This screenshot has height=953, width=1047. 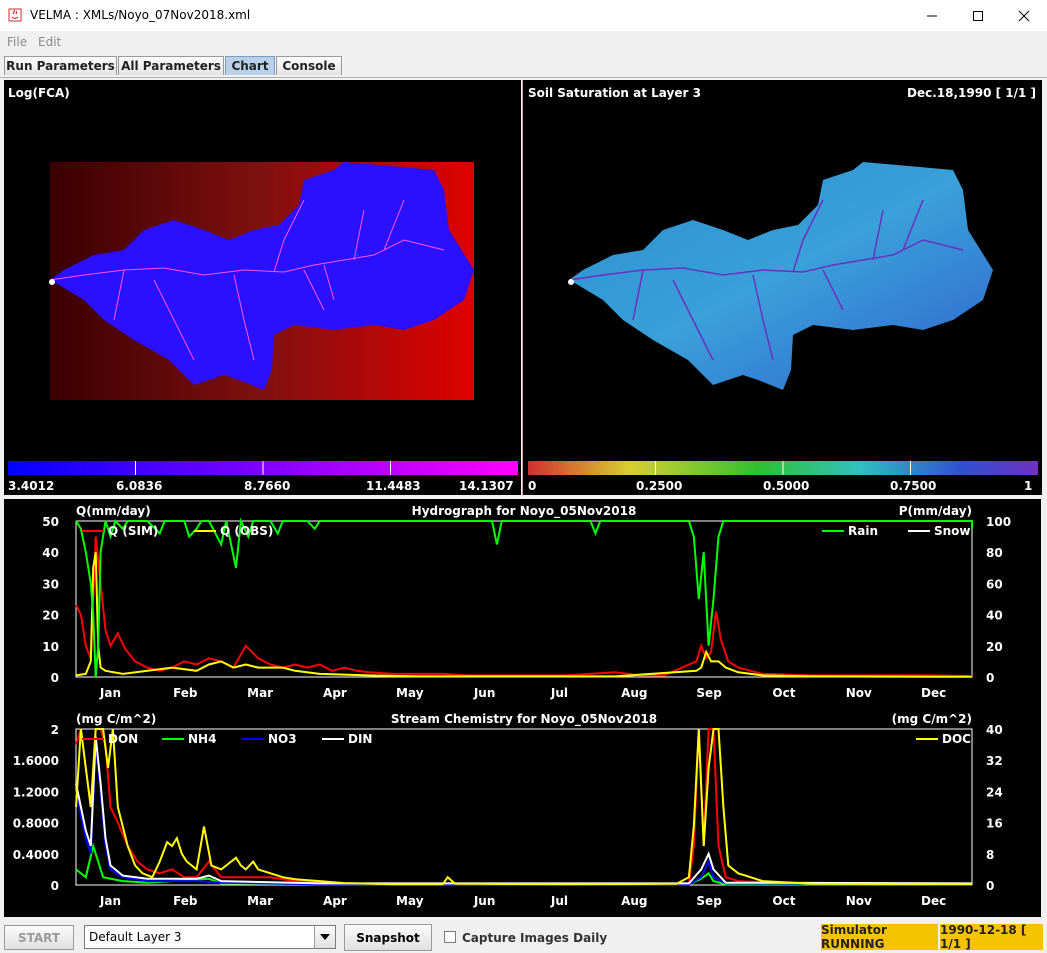 What do you see at coordinates (260, 693) in the screenshot?
I see `hydrograph-month-label: Mar` at bounding box center [260, 693].